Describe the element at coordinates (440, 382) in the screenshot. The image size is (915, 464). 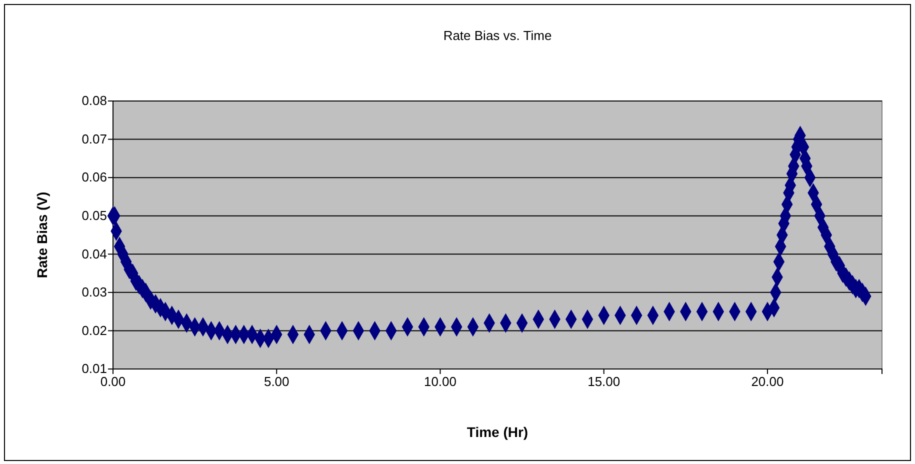
I see `x-tick-label: 10.00` at that location.